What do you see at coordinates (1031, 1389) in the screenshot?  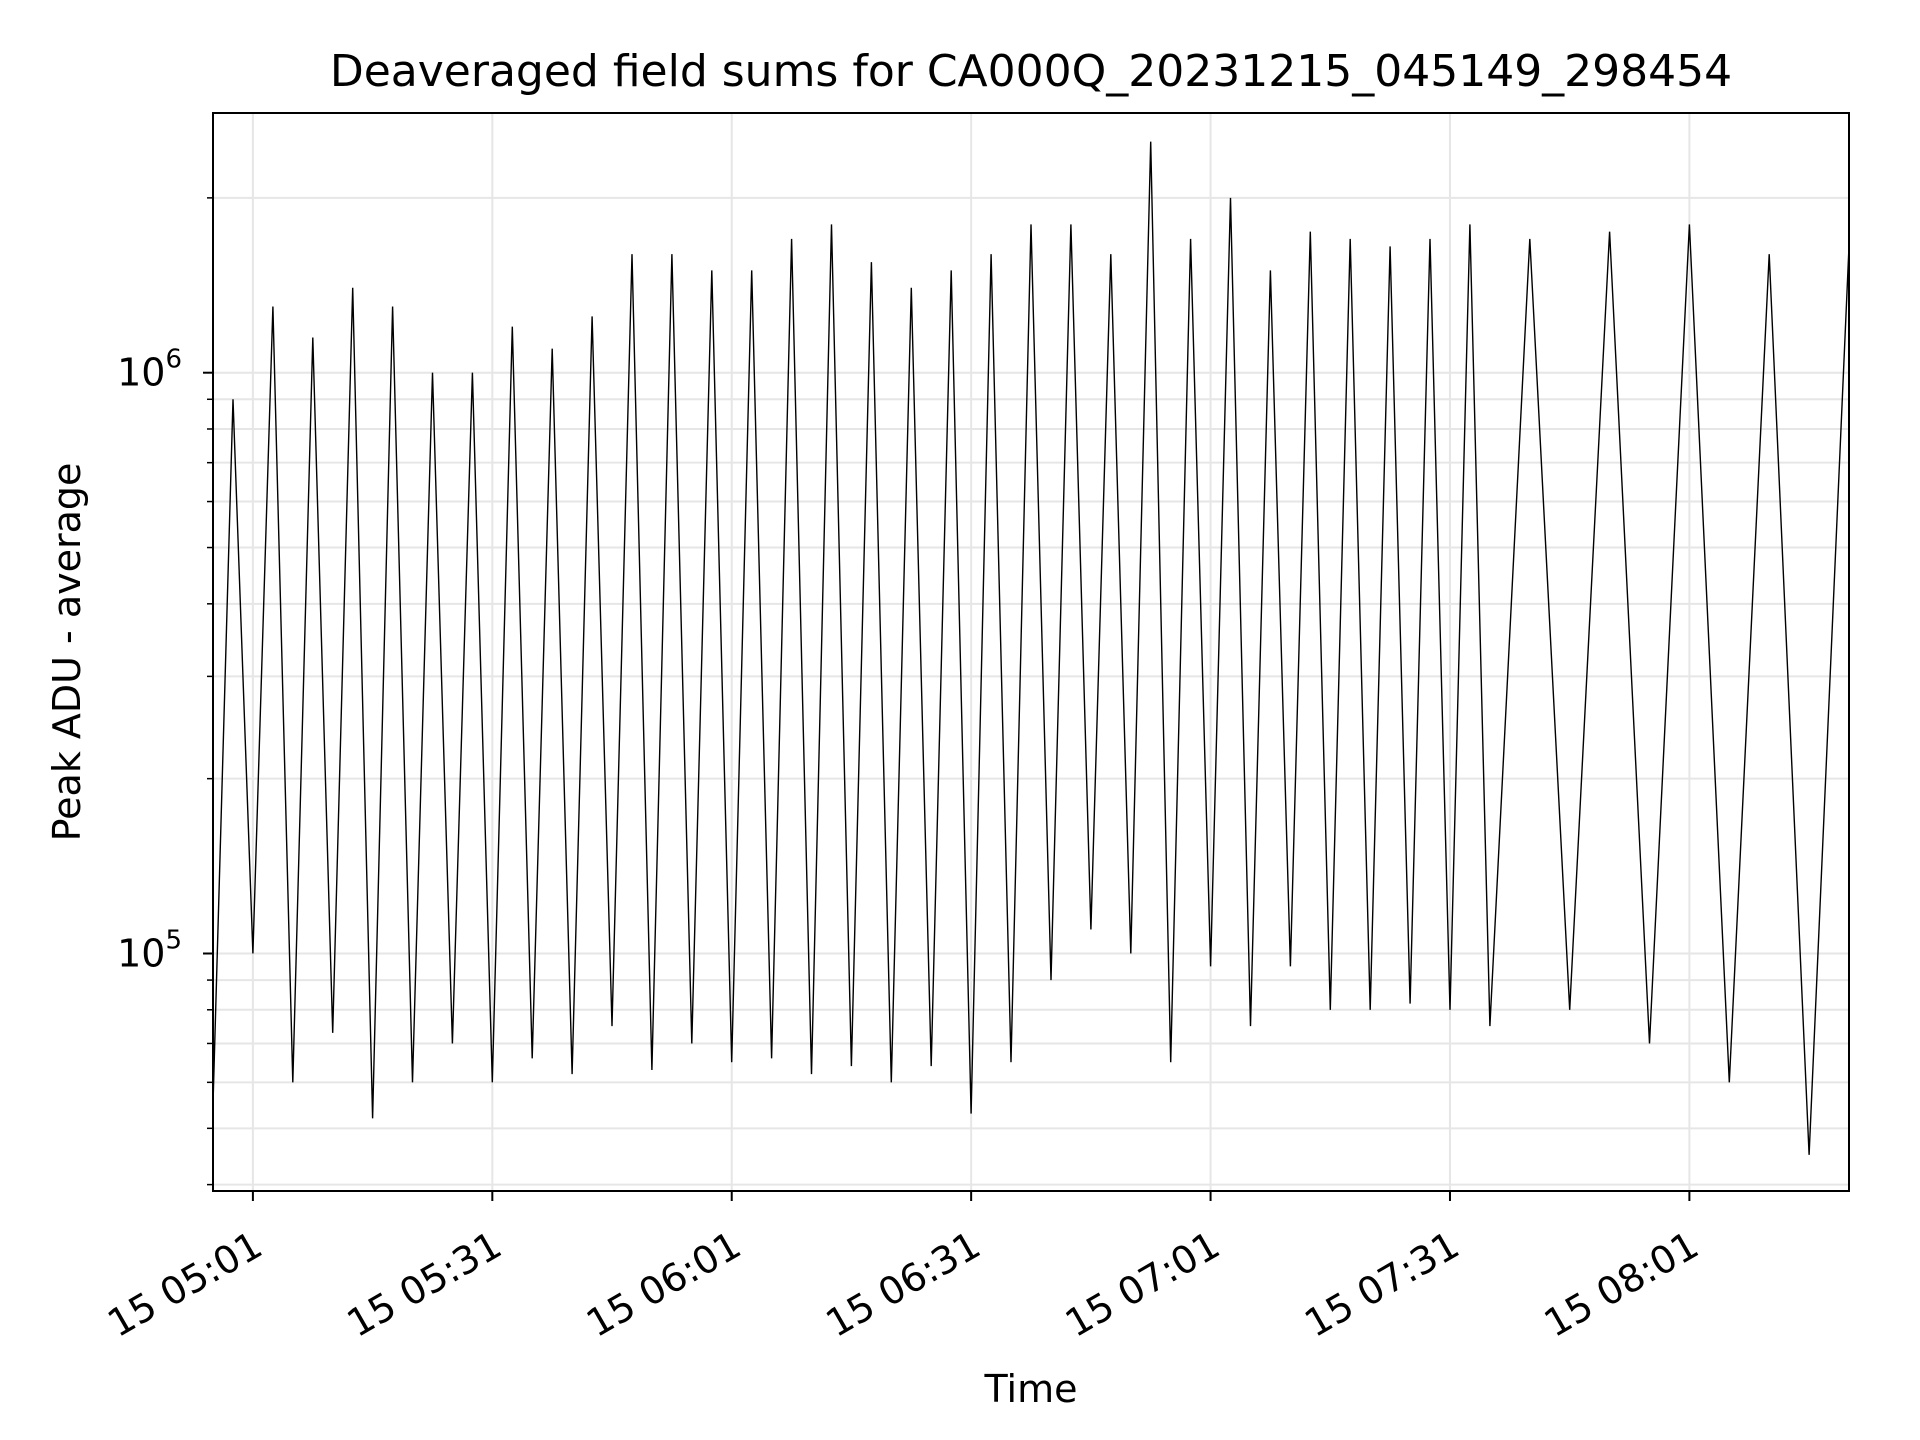 I see `x-axis-label: Time` at bounding box center [1031, 1389].